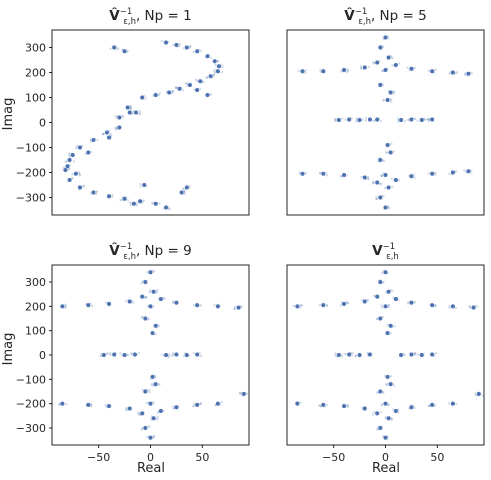  What do you see at coordinates (35, 306) in the screenshot?
I see `y-tick-label: 200` at bounding box center [35, 306].